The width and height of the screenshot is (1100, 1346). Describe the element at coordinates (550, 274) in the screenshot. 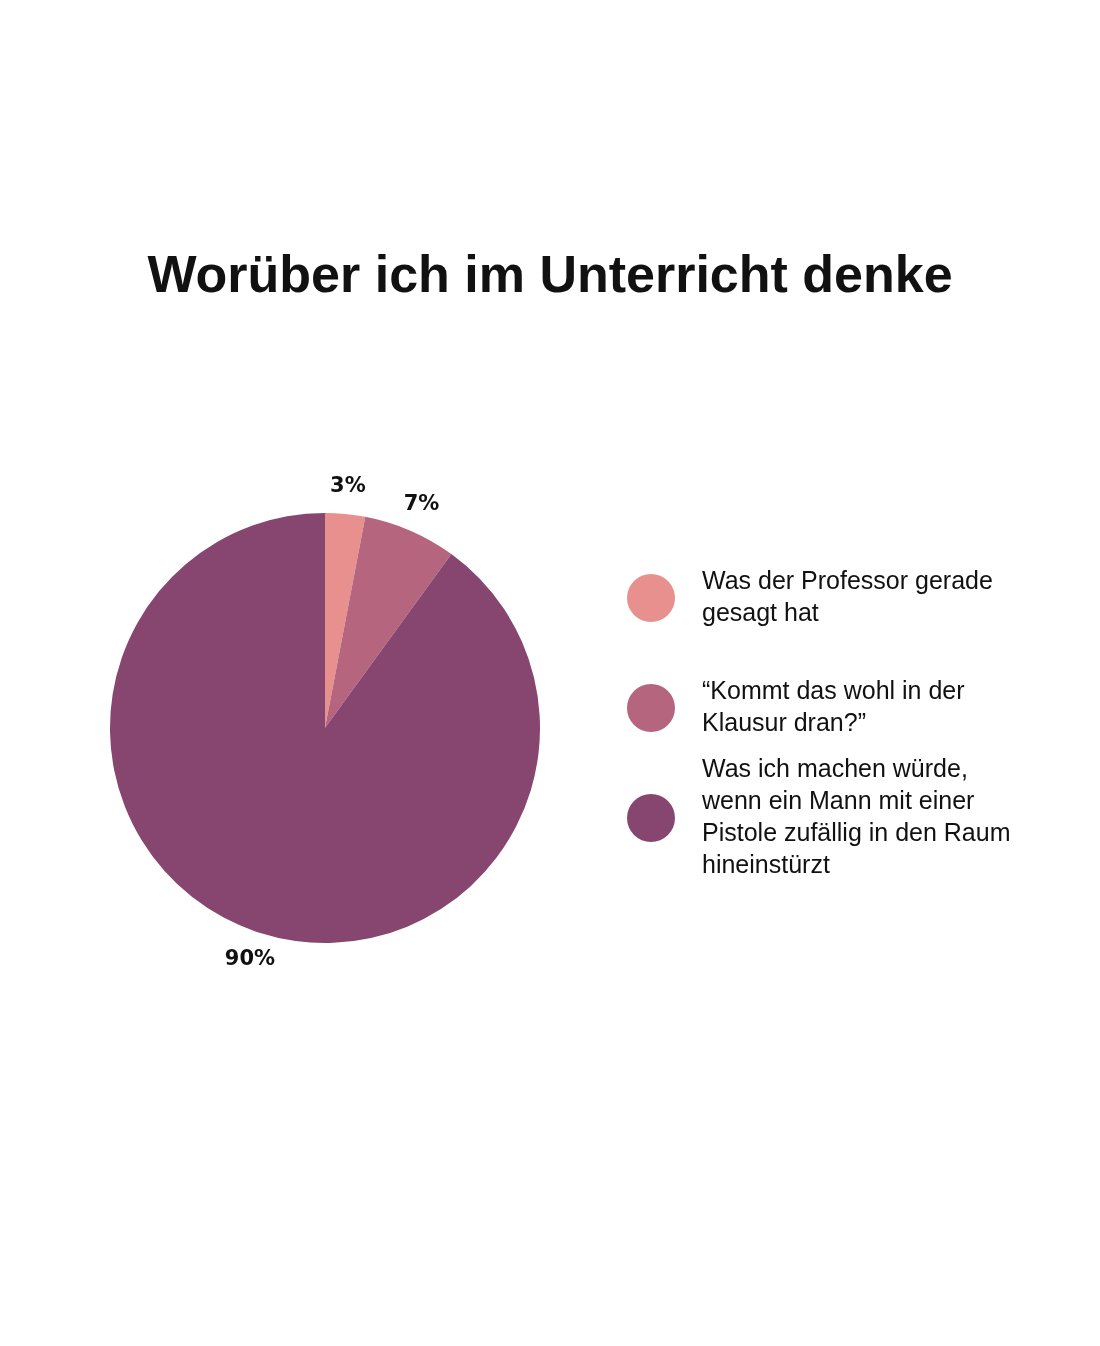

I see `chart-title: Worüber ich im Unterricht denke` at that location.